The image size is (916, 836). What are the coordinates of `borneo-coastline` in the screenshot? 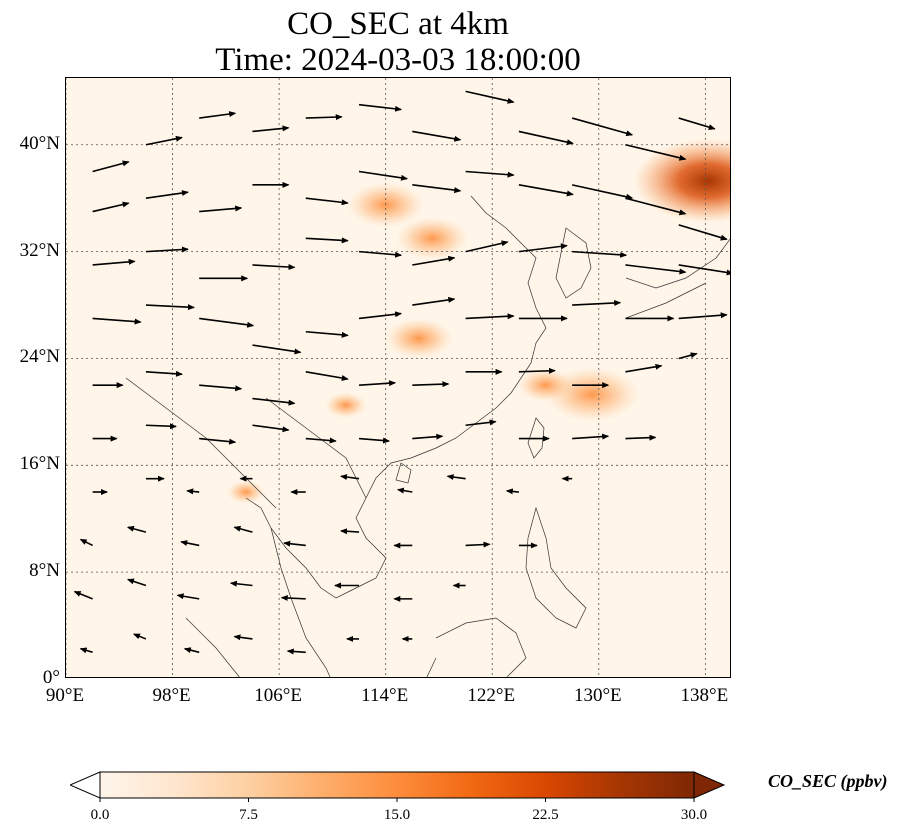 It's located at (476, 647).